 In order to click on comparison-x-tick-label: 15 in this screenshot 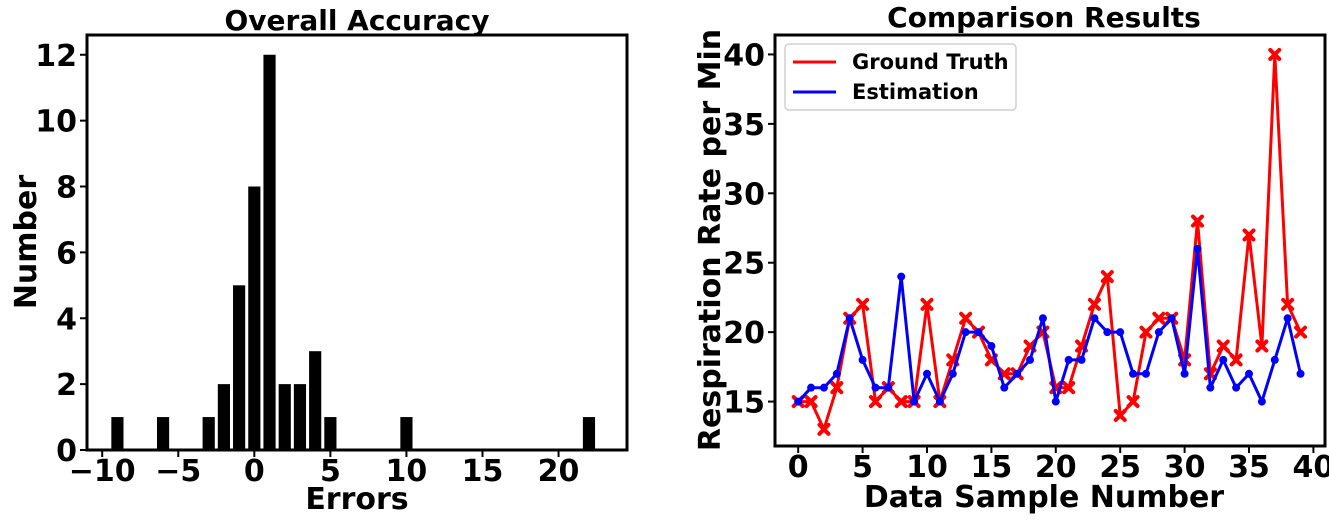, I will do `click(992, 467)`.